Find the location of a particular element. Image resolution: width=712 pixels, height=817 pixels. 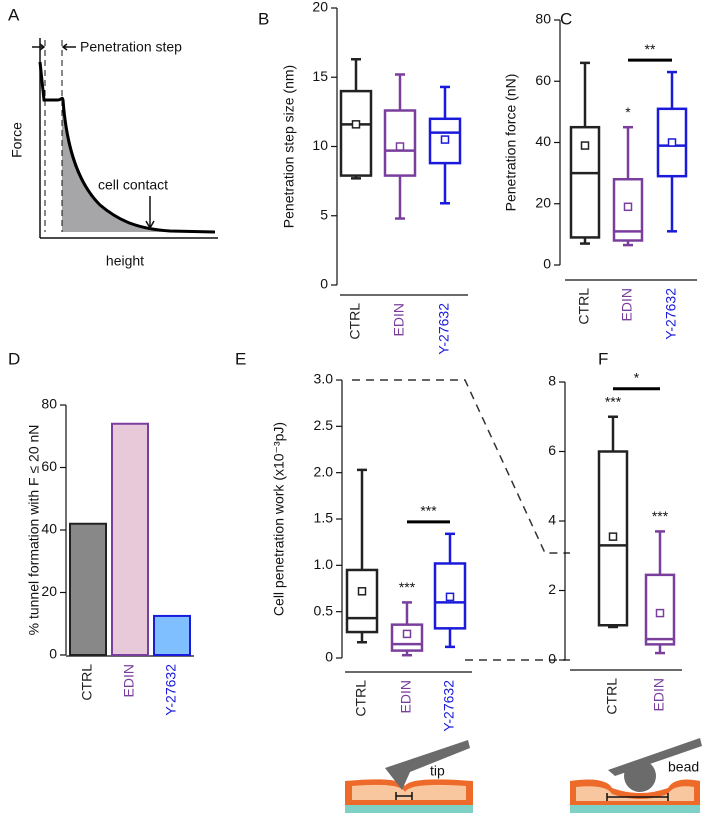

annotation: tip is located at coordinates (437, 771).